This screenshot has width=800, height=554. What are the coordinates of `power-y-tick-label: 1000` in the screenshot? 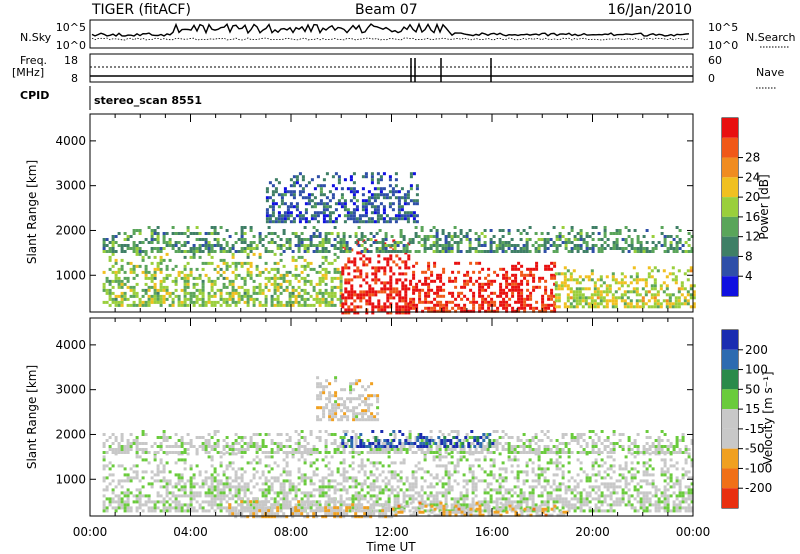 It's located at (70, 275).